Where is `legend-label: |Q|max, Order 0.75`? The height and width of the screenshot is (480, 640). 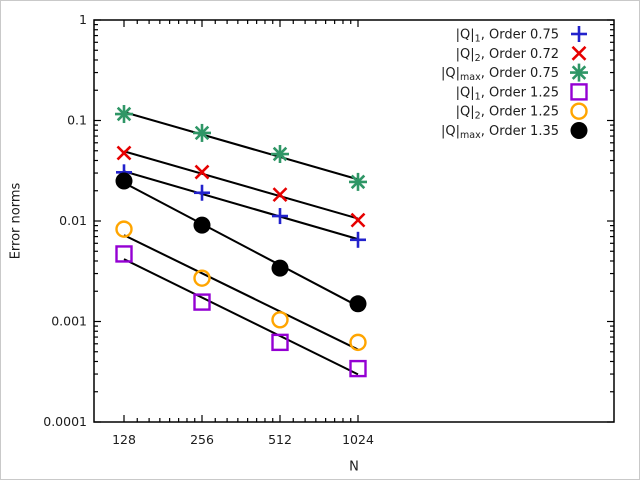 legend-label: |Q|max, Order 0.75 is located at coordinates (500, 74).